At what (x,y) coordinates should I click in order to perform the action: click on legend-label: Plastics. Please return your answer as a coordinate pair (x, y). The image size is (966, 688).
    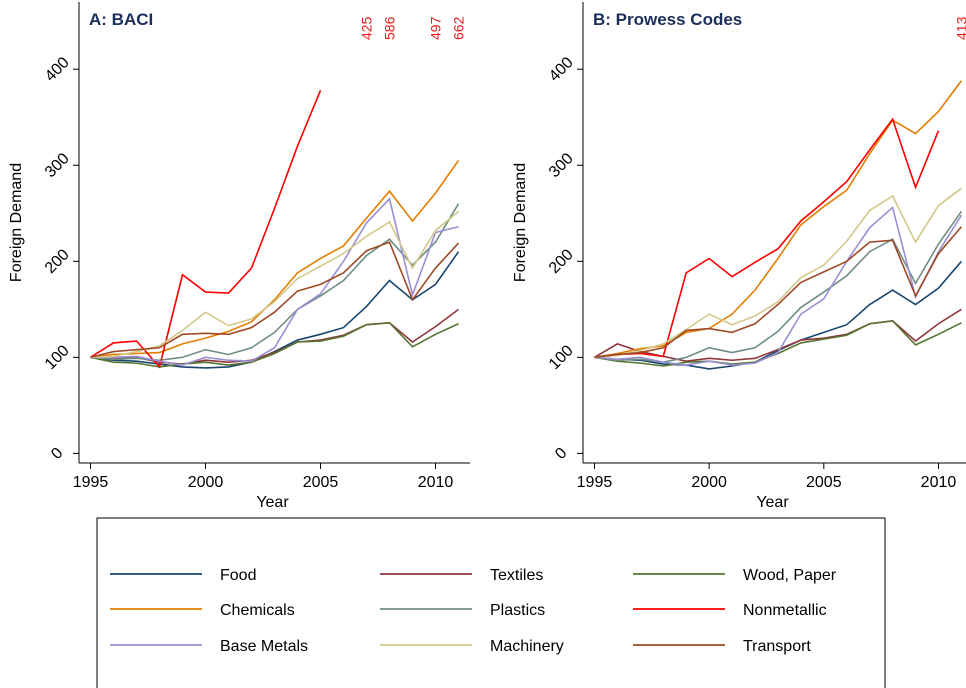
    Looking at the image, I should click on (517, 610).